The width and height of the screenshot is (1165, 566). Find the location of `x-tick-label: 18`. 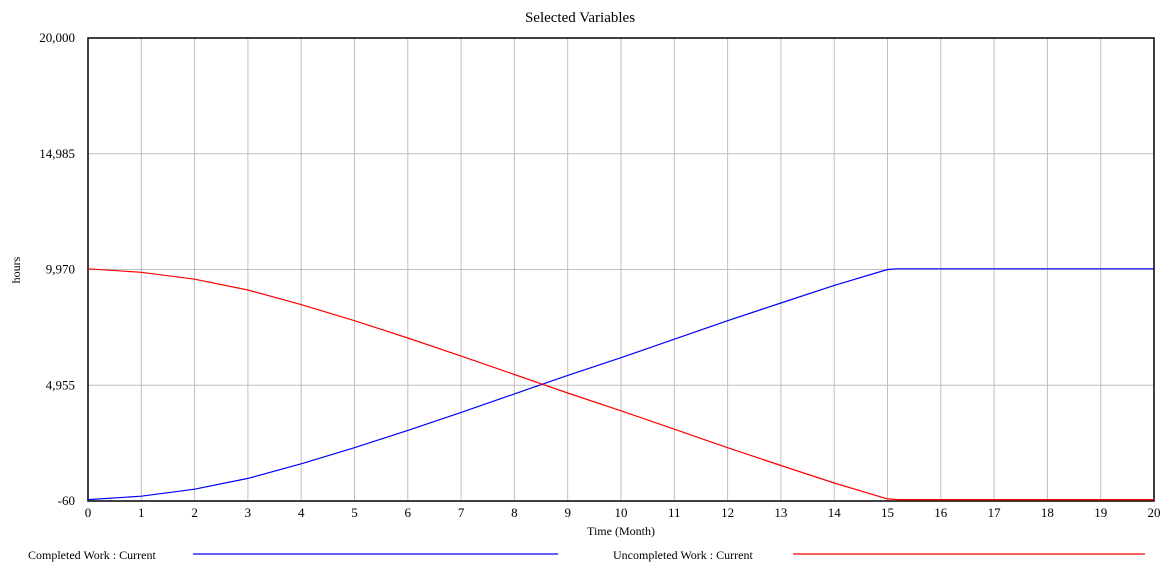

x-tick-label: 18 is located at coordinates (1047, 512).